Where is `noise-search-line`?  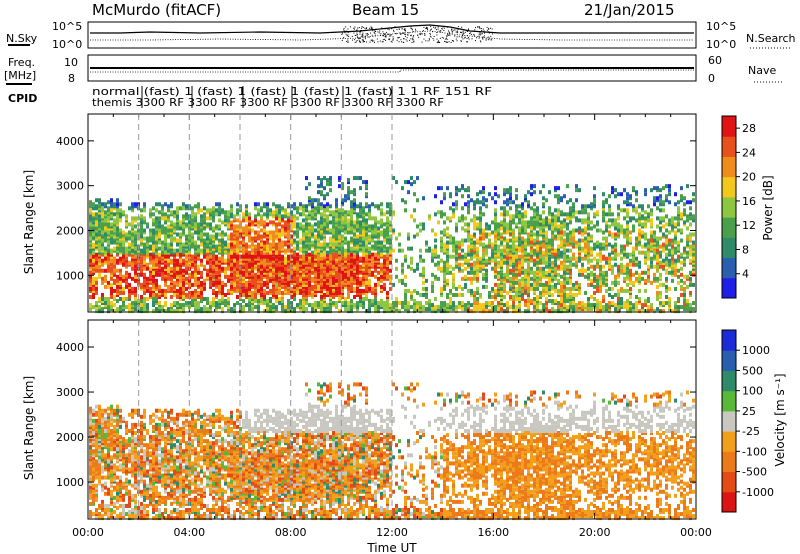 noise-search-line is located at coordinates (392, 35).